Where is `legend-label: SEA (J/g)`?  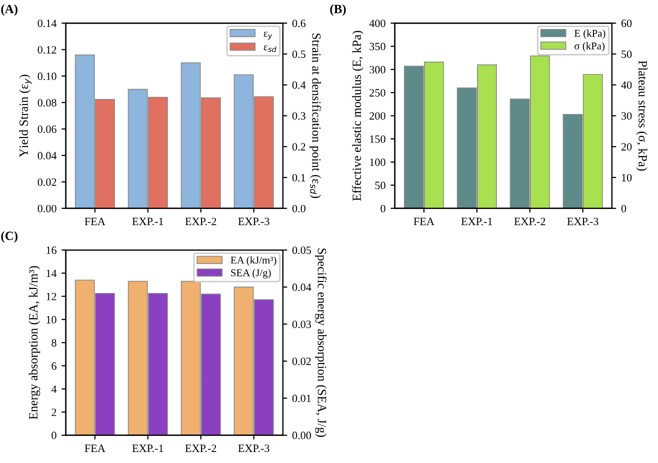
legend-label: SEA (J/g) is located at coordinates (251, 273).